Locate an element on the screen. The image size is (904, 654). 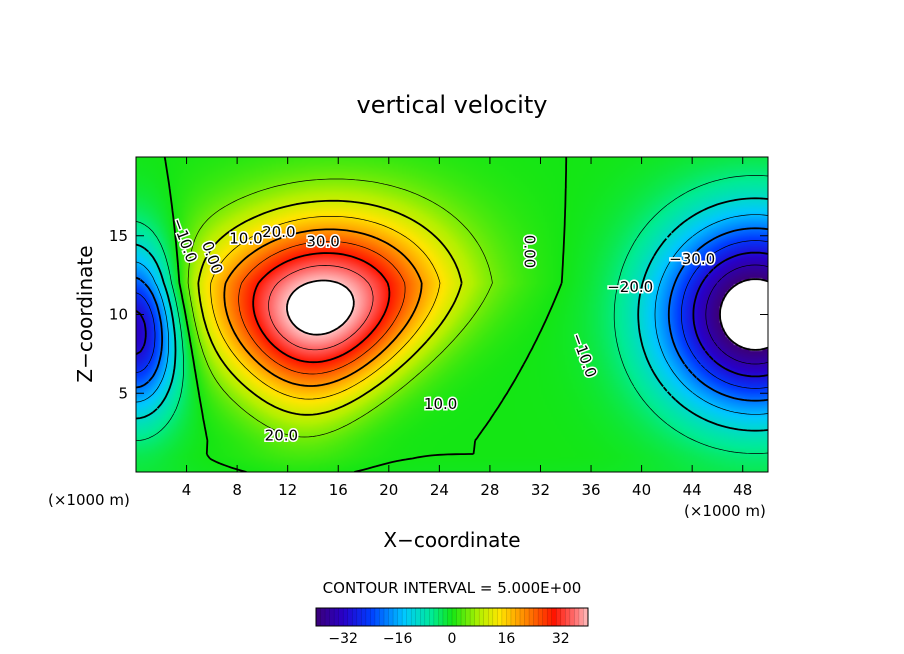
contour-interval-text: CONTOUR INTERVAL = 5.000E+00 is located at coordinates (452, 588).